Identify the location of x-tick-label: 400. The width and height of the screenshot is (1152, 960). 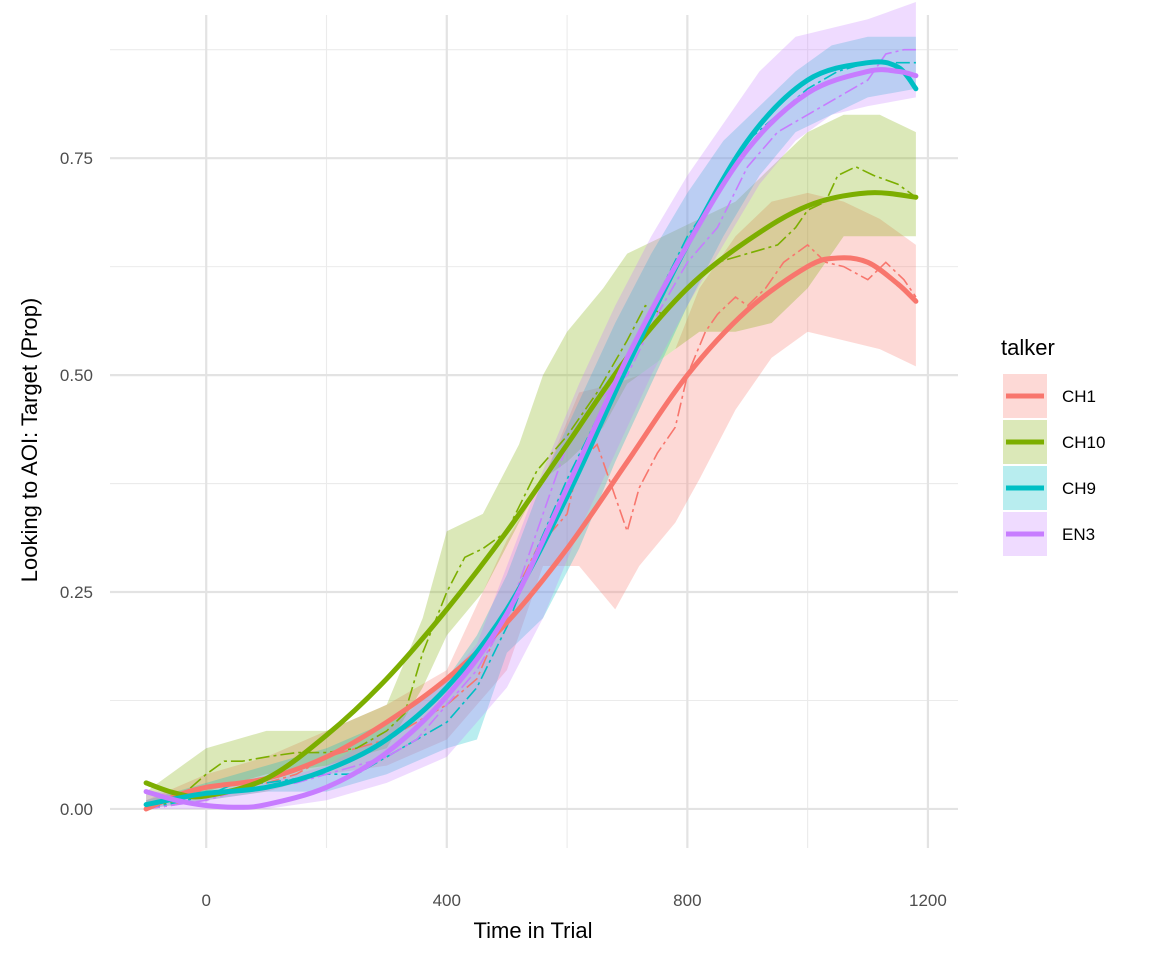
(447, 900).